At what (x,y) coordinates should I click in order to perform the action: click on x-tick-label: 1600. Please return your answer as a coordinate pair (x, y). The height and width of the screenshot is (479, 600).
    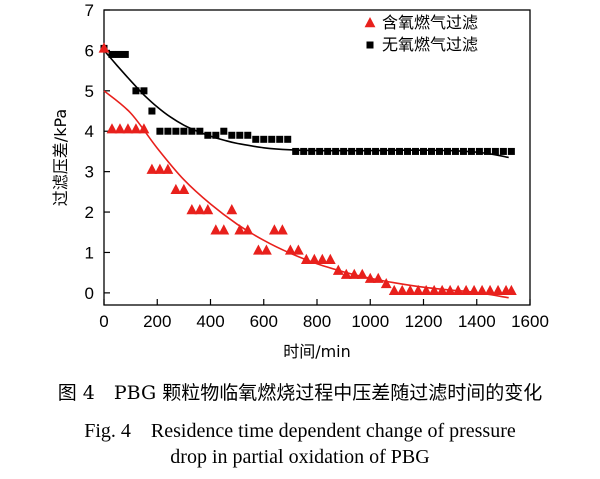
    Looking at the image, I should click on (530, 321).